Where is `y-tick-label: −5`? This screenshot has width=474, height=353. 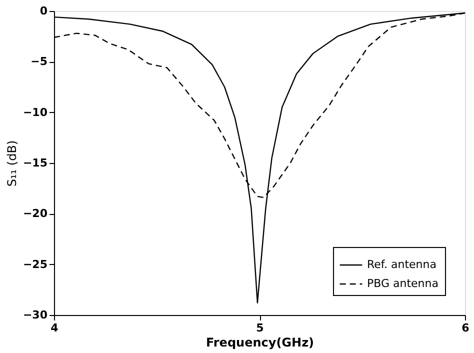
y-tick-label: −5 is located at coordinates (39, 61).